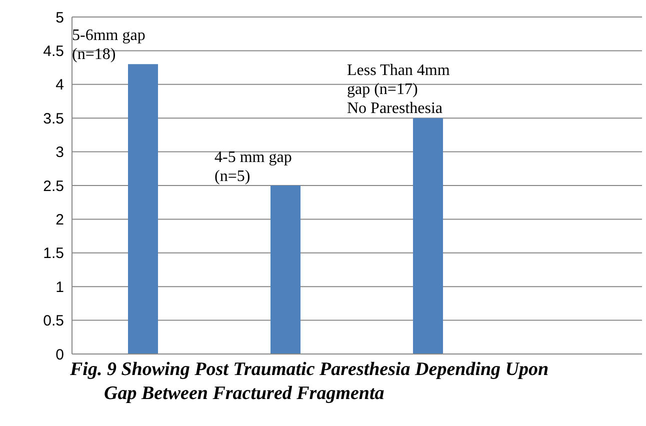 The width and height of the screenshot is (646, 426). What do you see at coordinates (53, 186) in the screenshot?
I see `y-tick-label: 2.5` at bounding box center [53, 186].